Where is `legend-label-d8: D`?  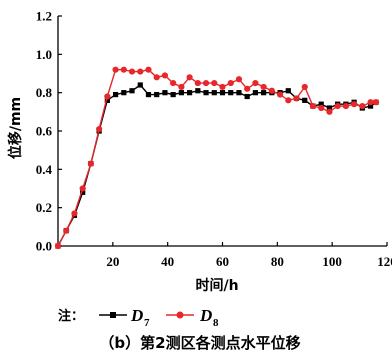
legend-label-d8: D is located at coordinates (205, 315).